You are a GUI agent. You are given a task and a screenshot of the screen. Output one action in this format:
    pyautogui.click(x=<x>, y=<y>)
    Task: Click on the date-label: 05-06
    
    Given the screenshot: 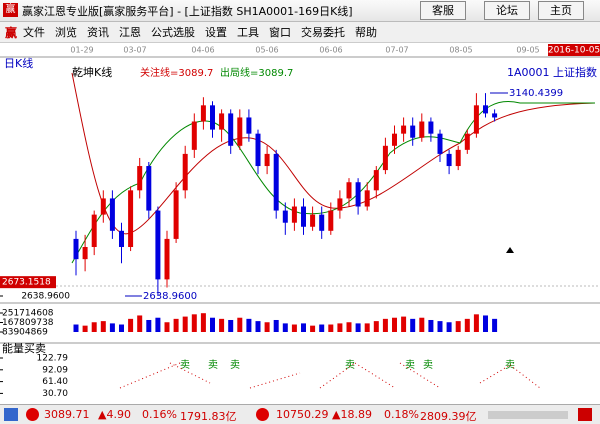 What is the action you would take?
    pyautogui.click(x=266, y=50)
    